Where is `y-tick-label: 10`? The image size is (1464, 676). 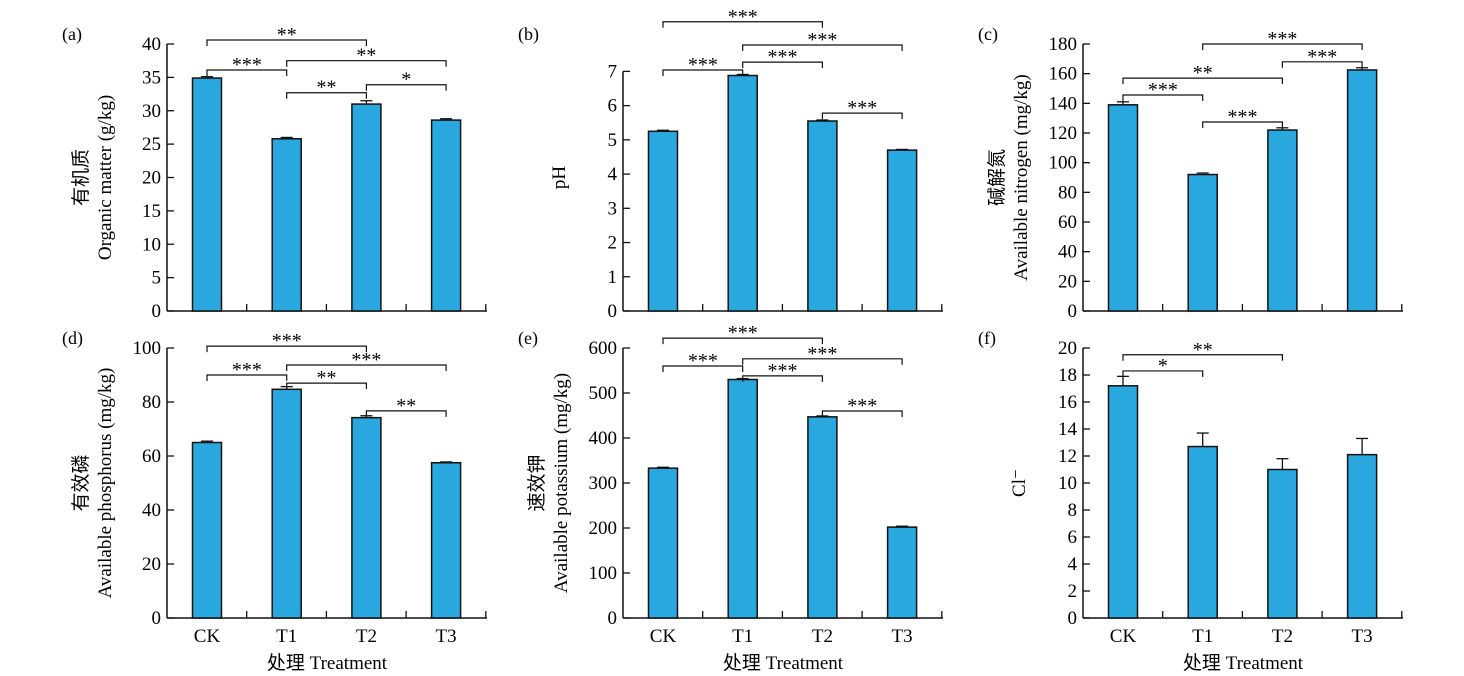
y-tick-label: 10 is located at coordinates (1067, 483).